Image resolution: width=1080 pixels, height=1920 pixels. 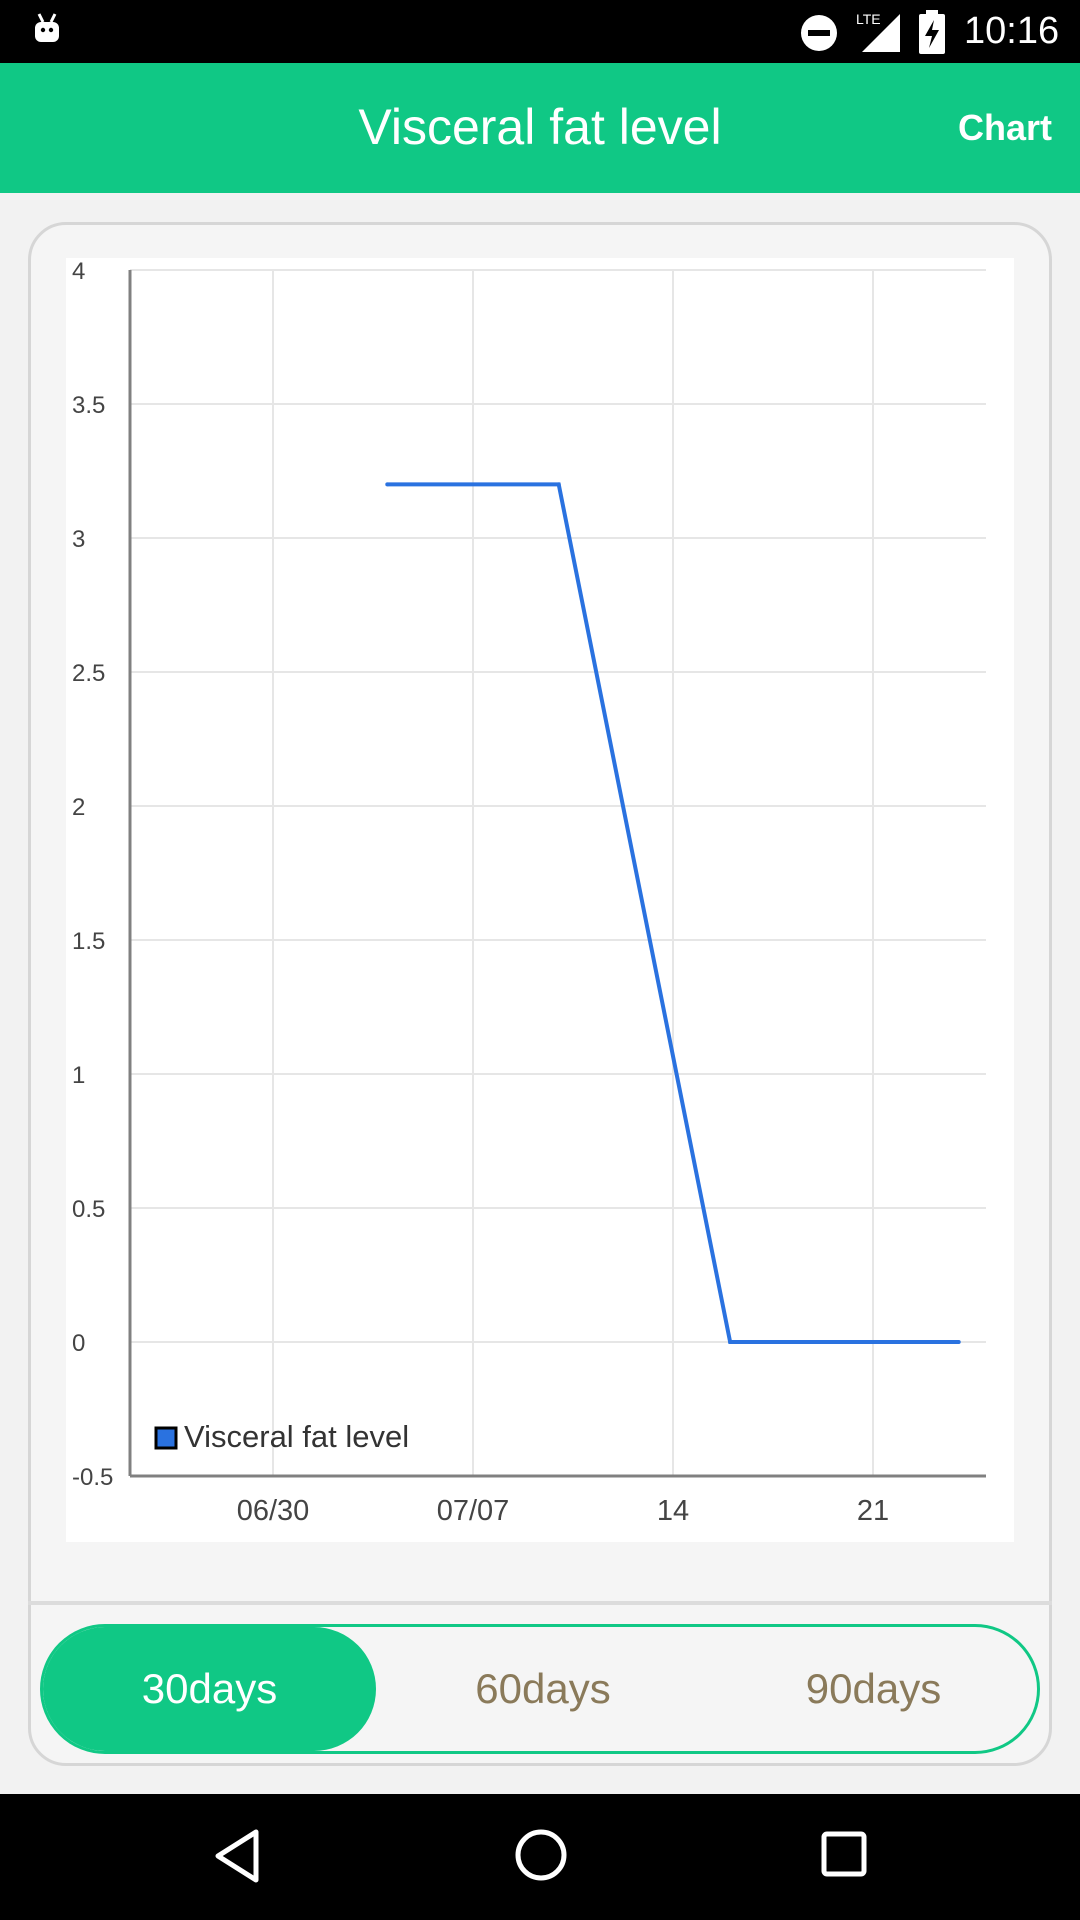 What do you see at coordinates (296, 1436) in the screenshot?
I see `legend-label: Visceral fat level` at bounding box center [296, 1436].